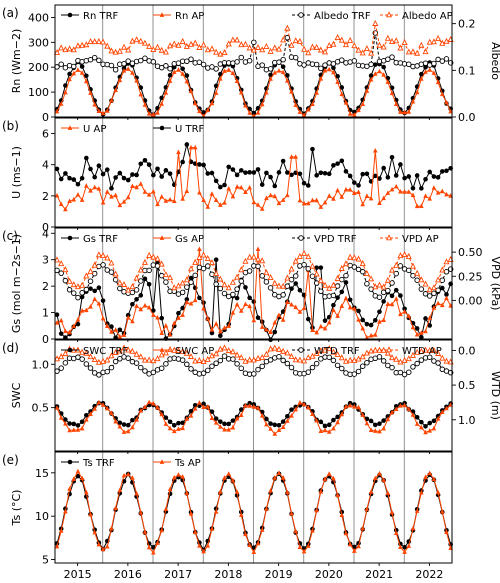 The width and height of the screenshot is (500, 583). I want to click on y-tick-label: 0, so click(45, 117).